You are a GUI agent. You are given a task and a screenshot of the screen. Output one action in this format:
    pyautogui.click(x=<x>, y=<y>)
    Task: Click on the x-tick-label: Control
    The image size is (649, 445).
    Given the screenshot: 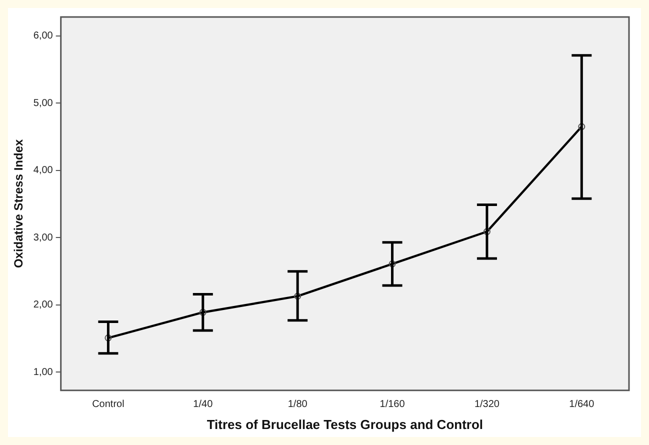 What is the action you would take?
    pyautogui.click(x=108, y=404)
    